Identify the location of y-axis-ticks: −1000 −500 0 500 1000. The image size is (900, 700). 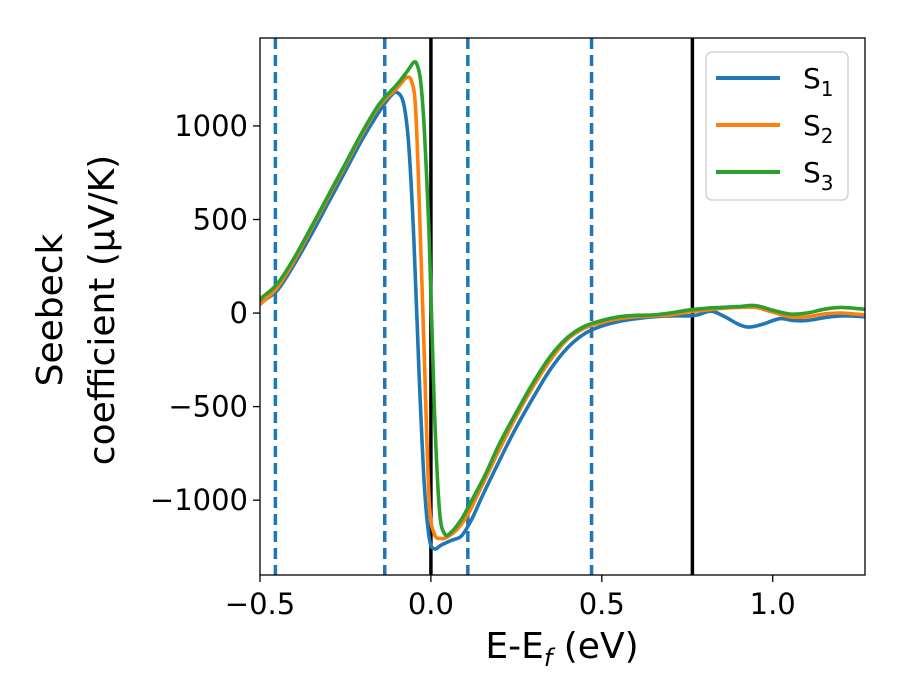
(205, 313).